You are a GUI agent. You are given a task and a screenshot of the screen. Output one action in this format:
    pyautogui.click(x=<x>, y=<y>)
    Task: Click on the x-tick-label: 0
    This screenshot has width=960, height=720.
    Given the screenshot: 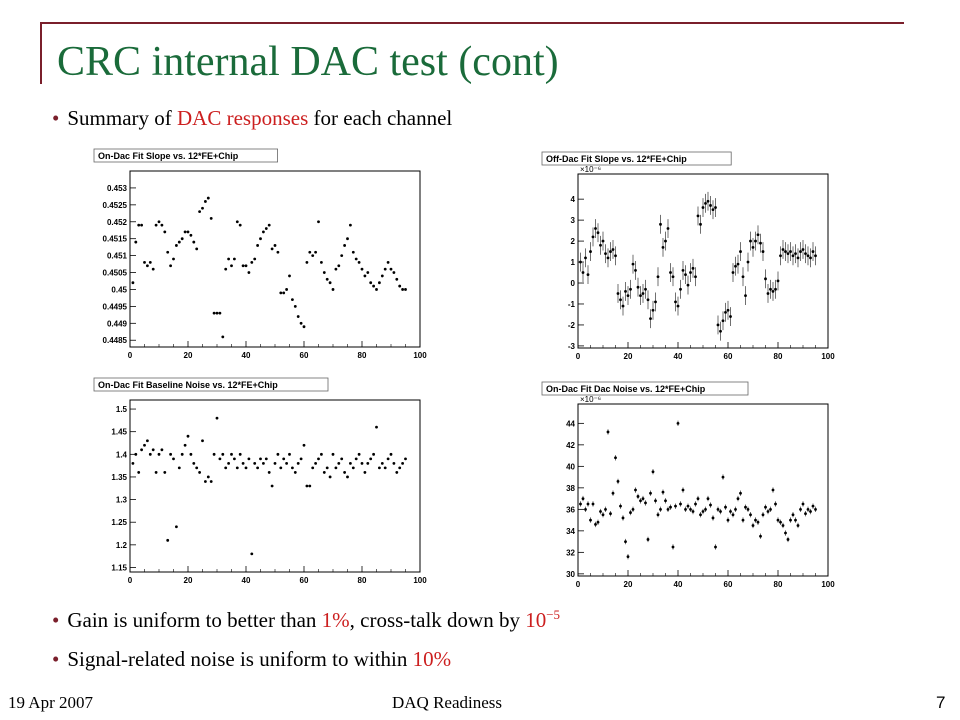 What is the action you would take?
    pyautogui.click(x=130, y=580)
    